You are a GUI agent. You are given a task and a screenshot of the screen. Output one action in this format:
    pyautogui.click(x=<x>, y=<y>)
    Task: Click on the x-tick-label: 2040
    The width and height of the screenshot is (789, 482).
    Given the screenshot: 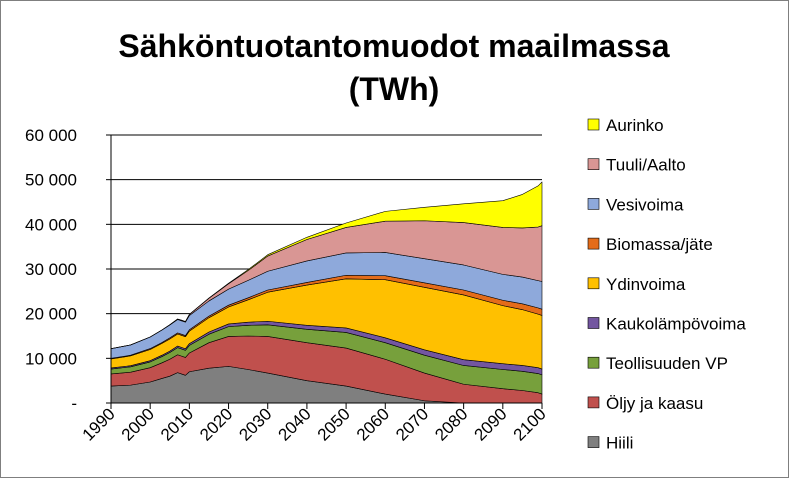 What is the action you would take?
    pyautogui.click(x=295, y=424)
    